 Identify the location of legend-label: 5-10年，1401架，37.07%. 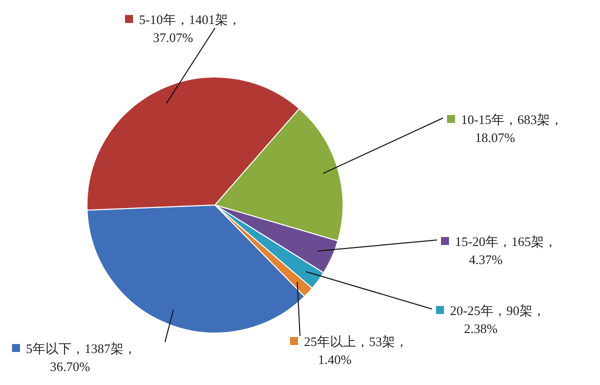
(190, 28).